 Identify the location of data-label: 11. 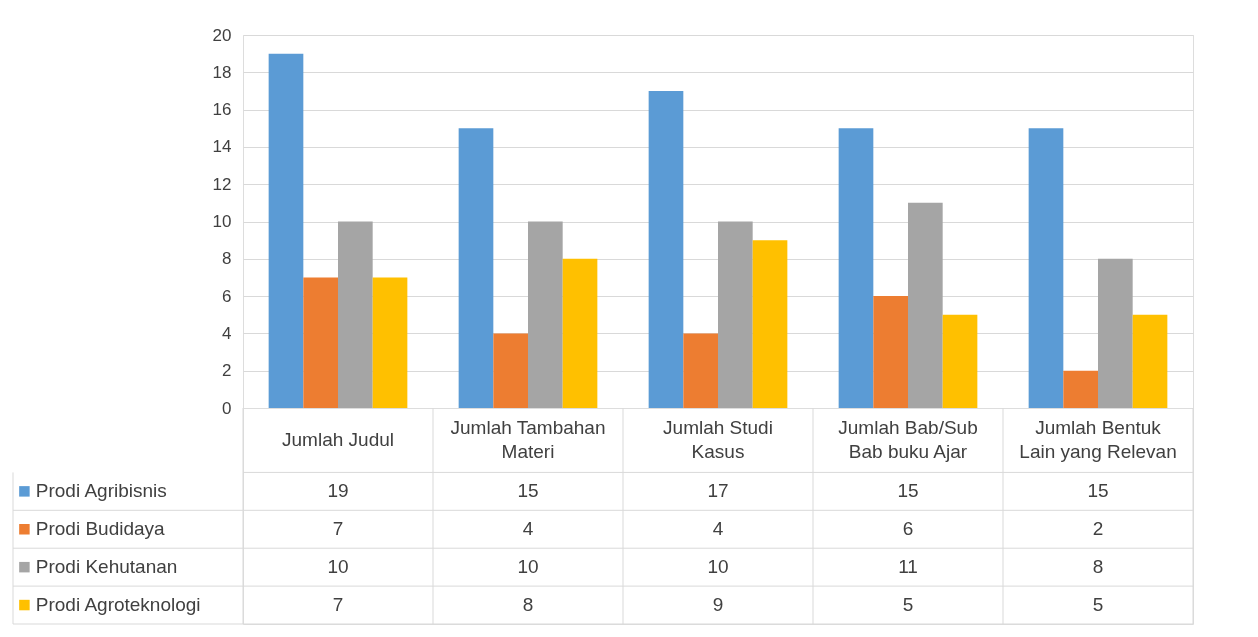
(908, 567).